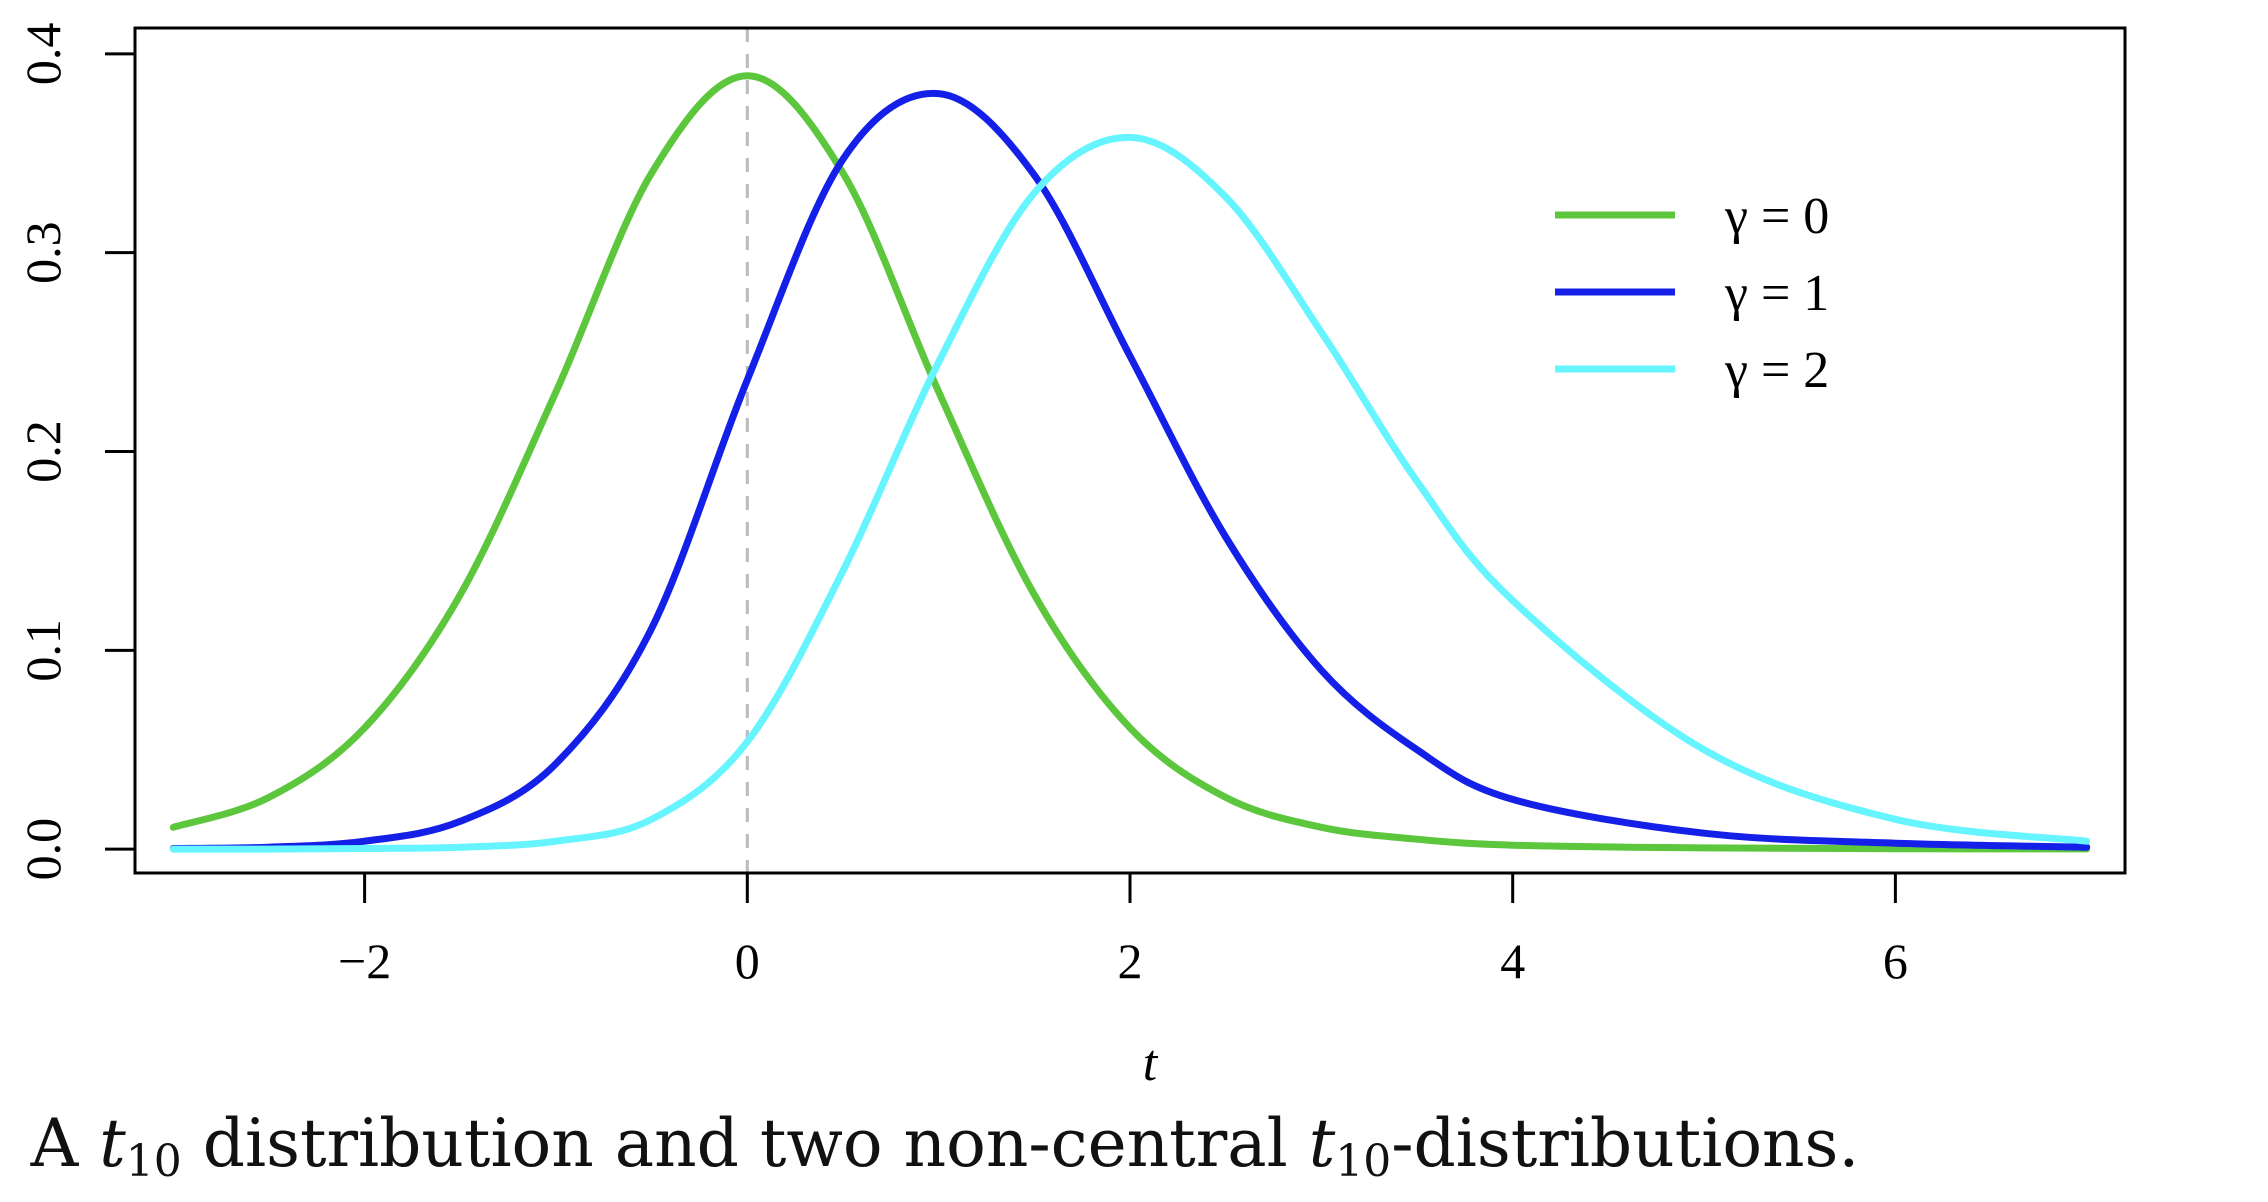 The height and width of the screenshot is (1202, 2268). Describe the element at coordinates (112, 1143) in the screenshot. I see `caption-t-symbol: t` at that location.